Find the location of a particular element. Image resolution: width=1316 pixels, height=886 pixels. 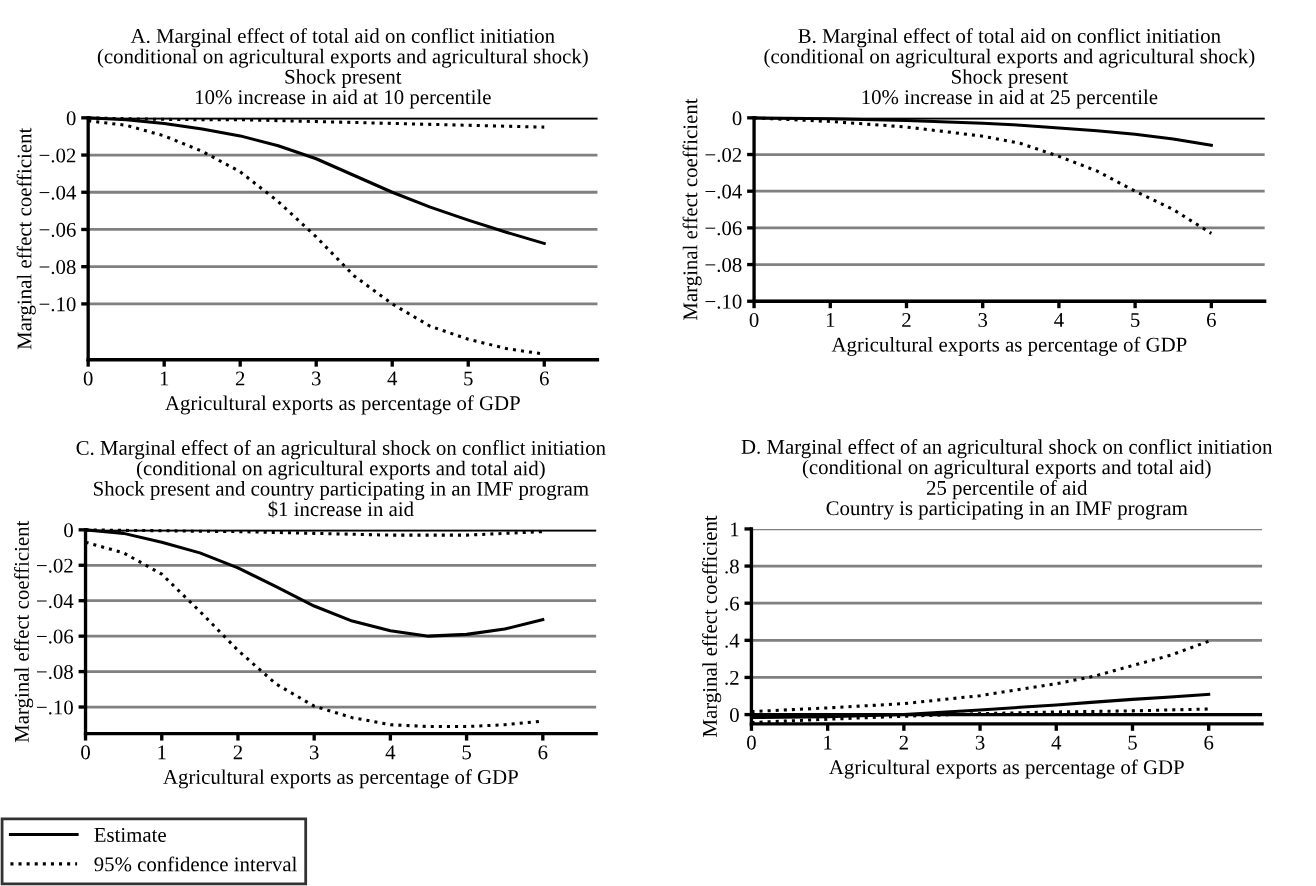

y-tick-label: 1 is located at coordinates (735, 529).